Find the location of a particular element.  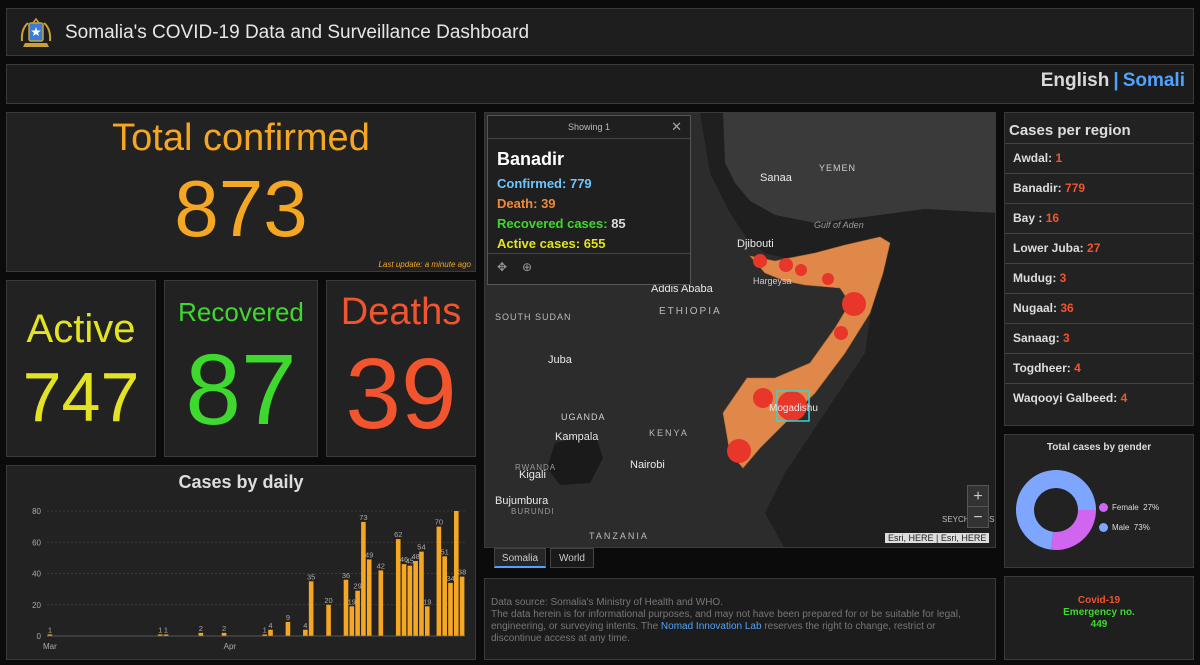

popup-recovered: Recovered cases: 85 is located at coordinates (561, 223).